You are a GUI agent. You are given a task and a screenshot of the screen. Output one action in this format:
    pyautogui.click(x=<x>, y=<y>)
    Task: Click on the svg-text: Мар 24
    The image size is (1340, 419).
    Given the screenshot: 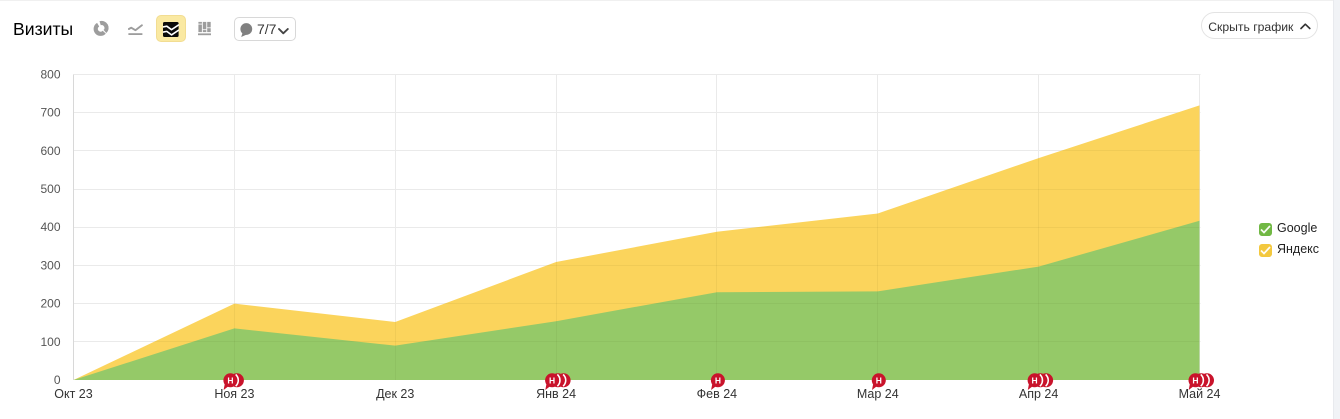 What is the action you would take?
    pyautogui.click(x=878, y=394)
    